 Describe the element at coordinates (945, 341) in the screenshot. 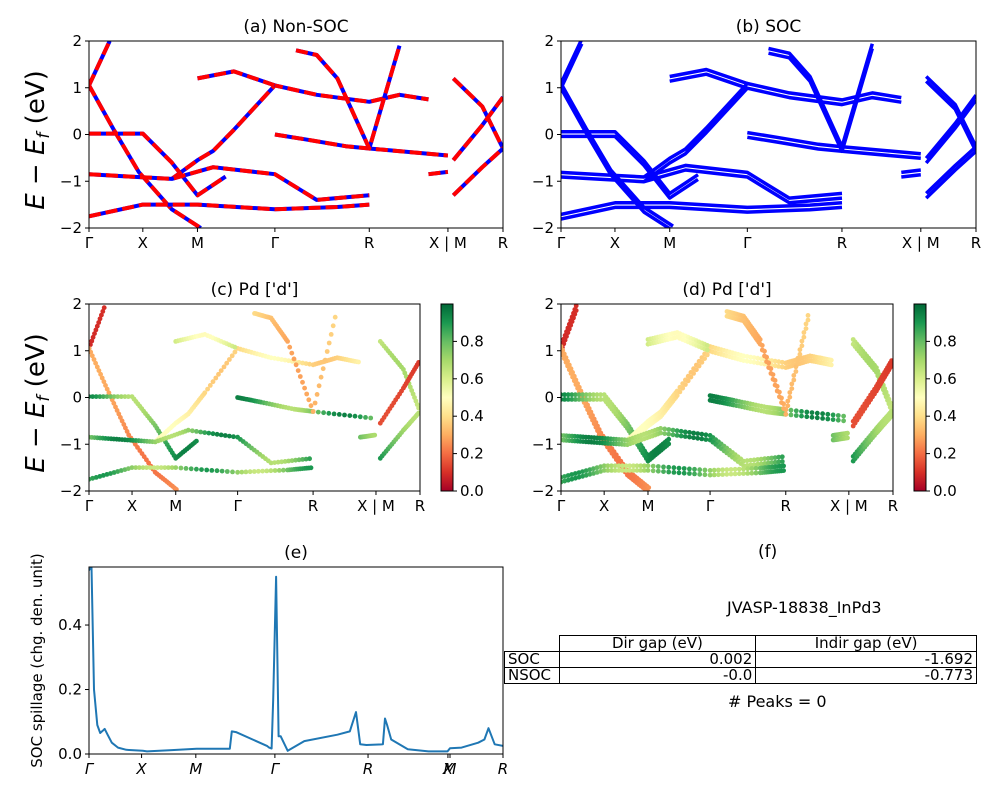

I see `colorbar-tick-label: 0.8` at that location.